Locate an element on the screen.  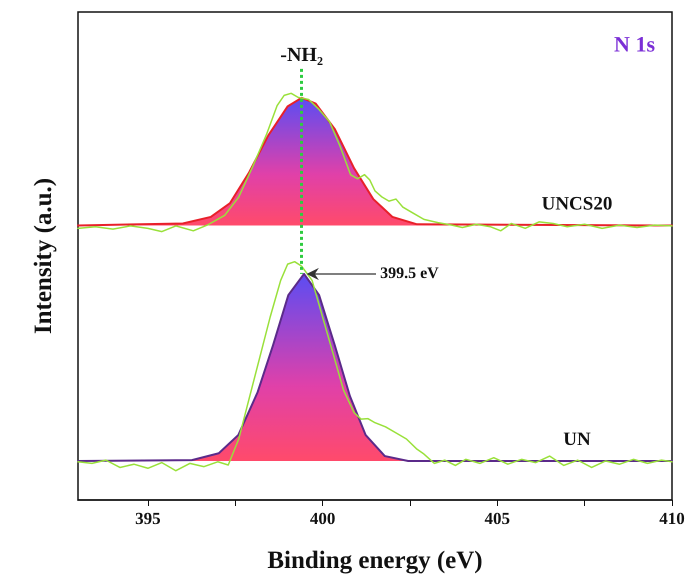
x-axis-title: Binding energy (eV) is located at coordinates (375, 560).